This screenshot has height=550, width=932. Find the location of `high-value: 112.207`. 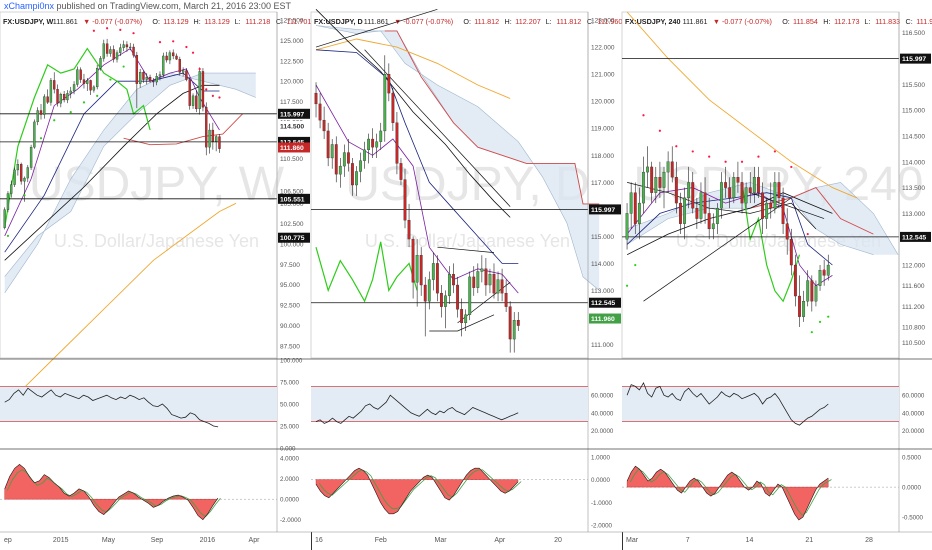

high-value: 112.207 is located at coordinates (527, 21).